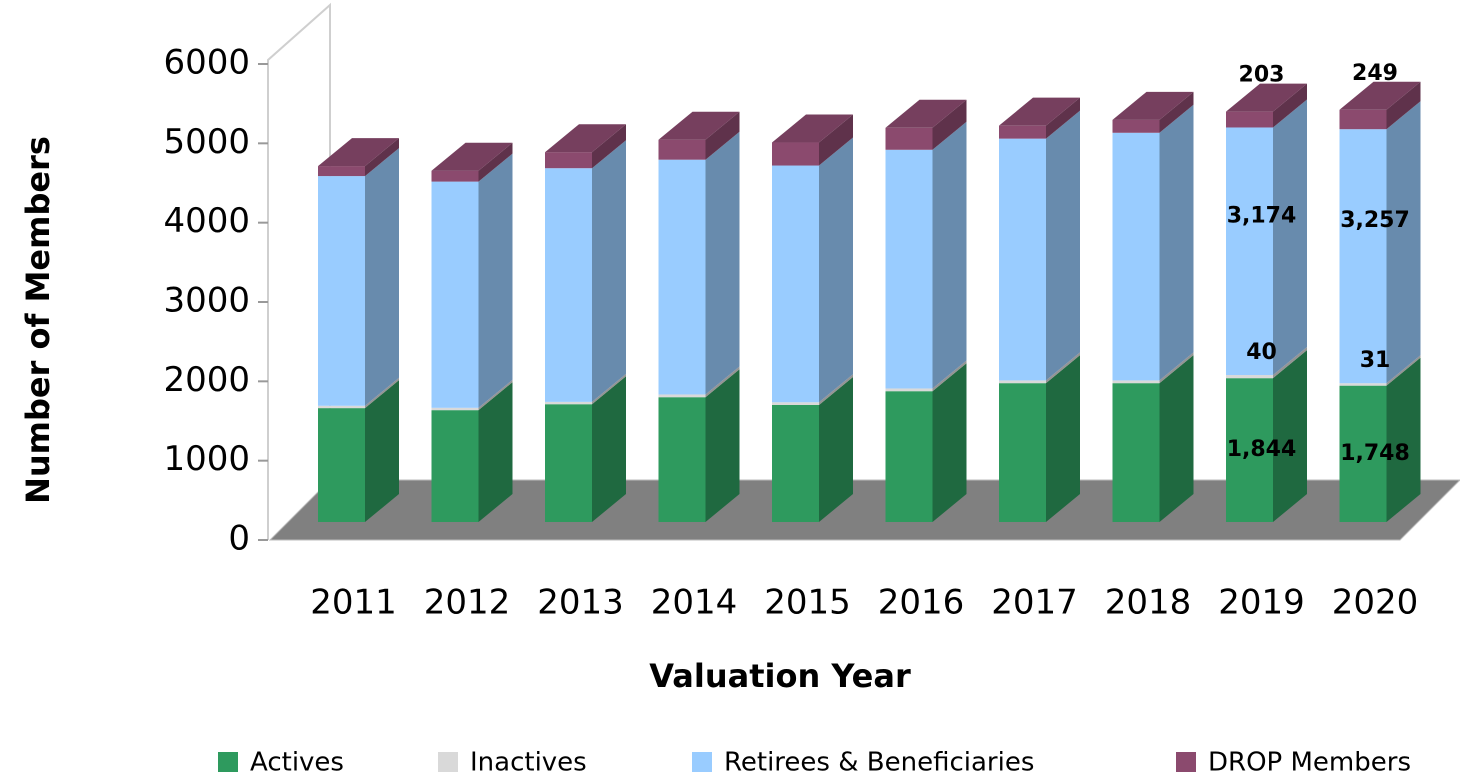 Image resolution: width=1460 pixels, height=780 pixels. I want to click on legend-label: DROP Members, so click(1309, 763).